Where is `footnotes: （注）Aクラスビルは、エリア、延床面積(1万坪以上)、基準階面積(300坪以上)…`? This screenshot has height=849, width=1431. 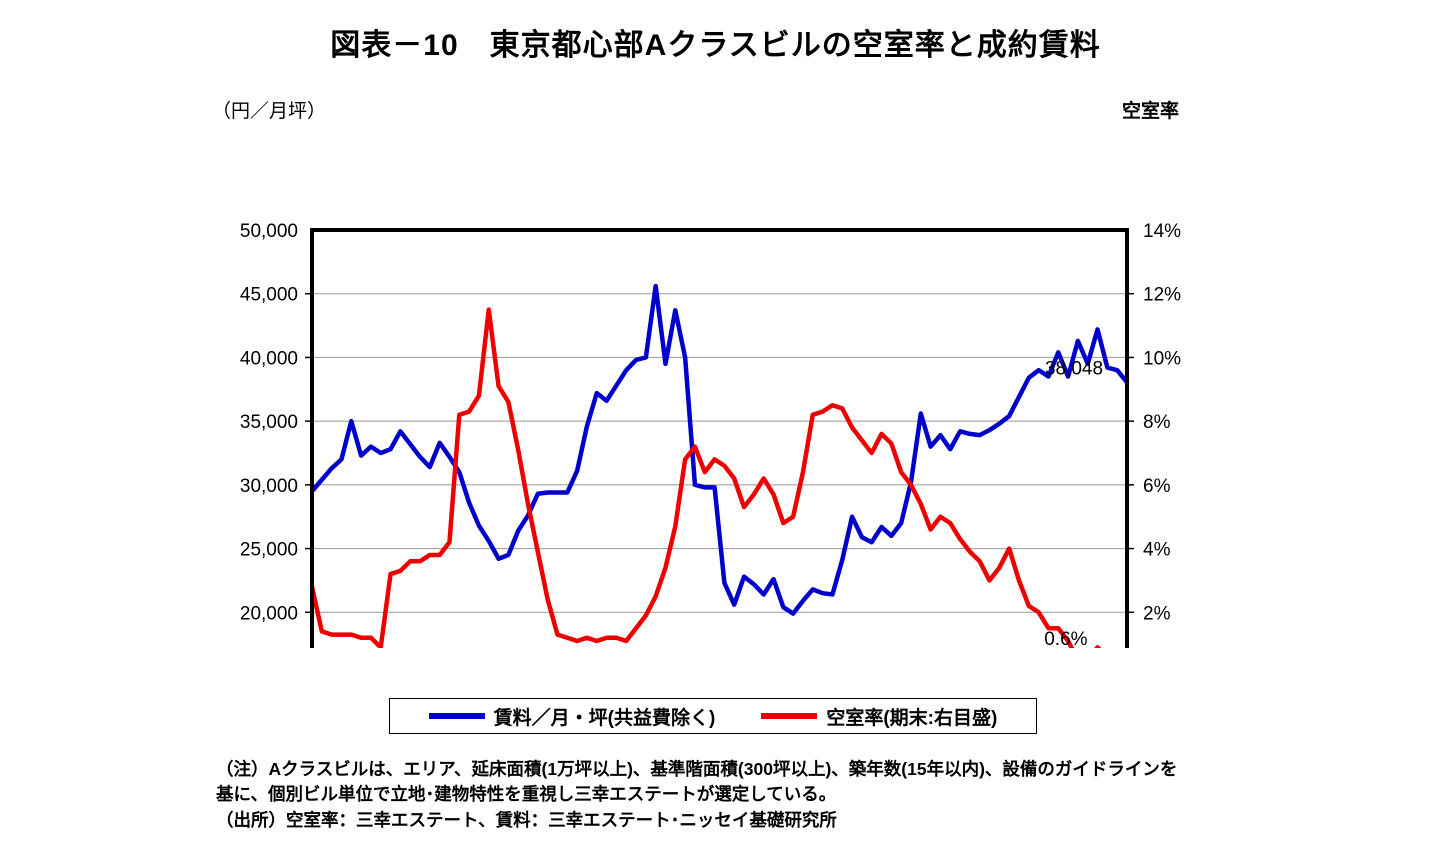
footnotes: （注）Aクラスビルは、エリア、延床面積(1万坪以上)、基準階面積(300坪以上)… is located at coordinates (716, 795).